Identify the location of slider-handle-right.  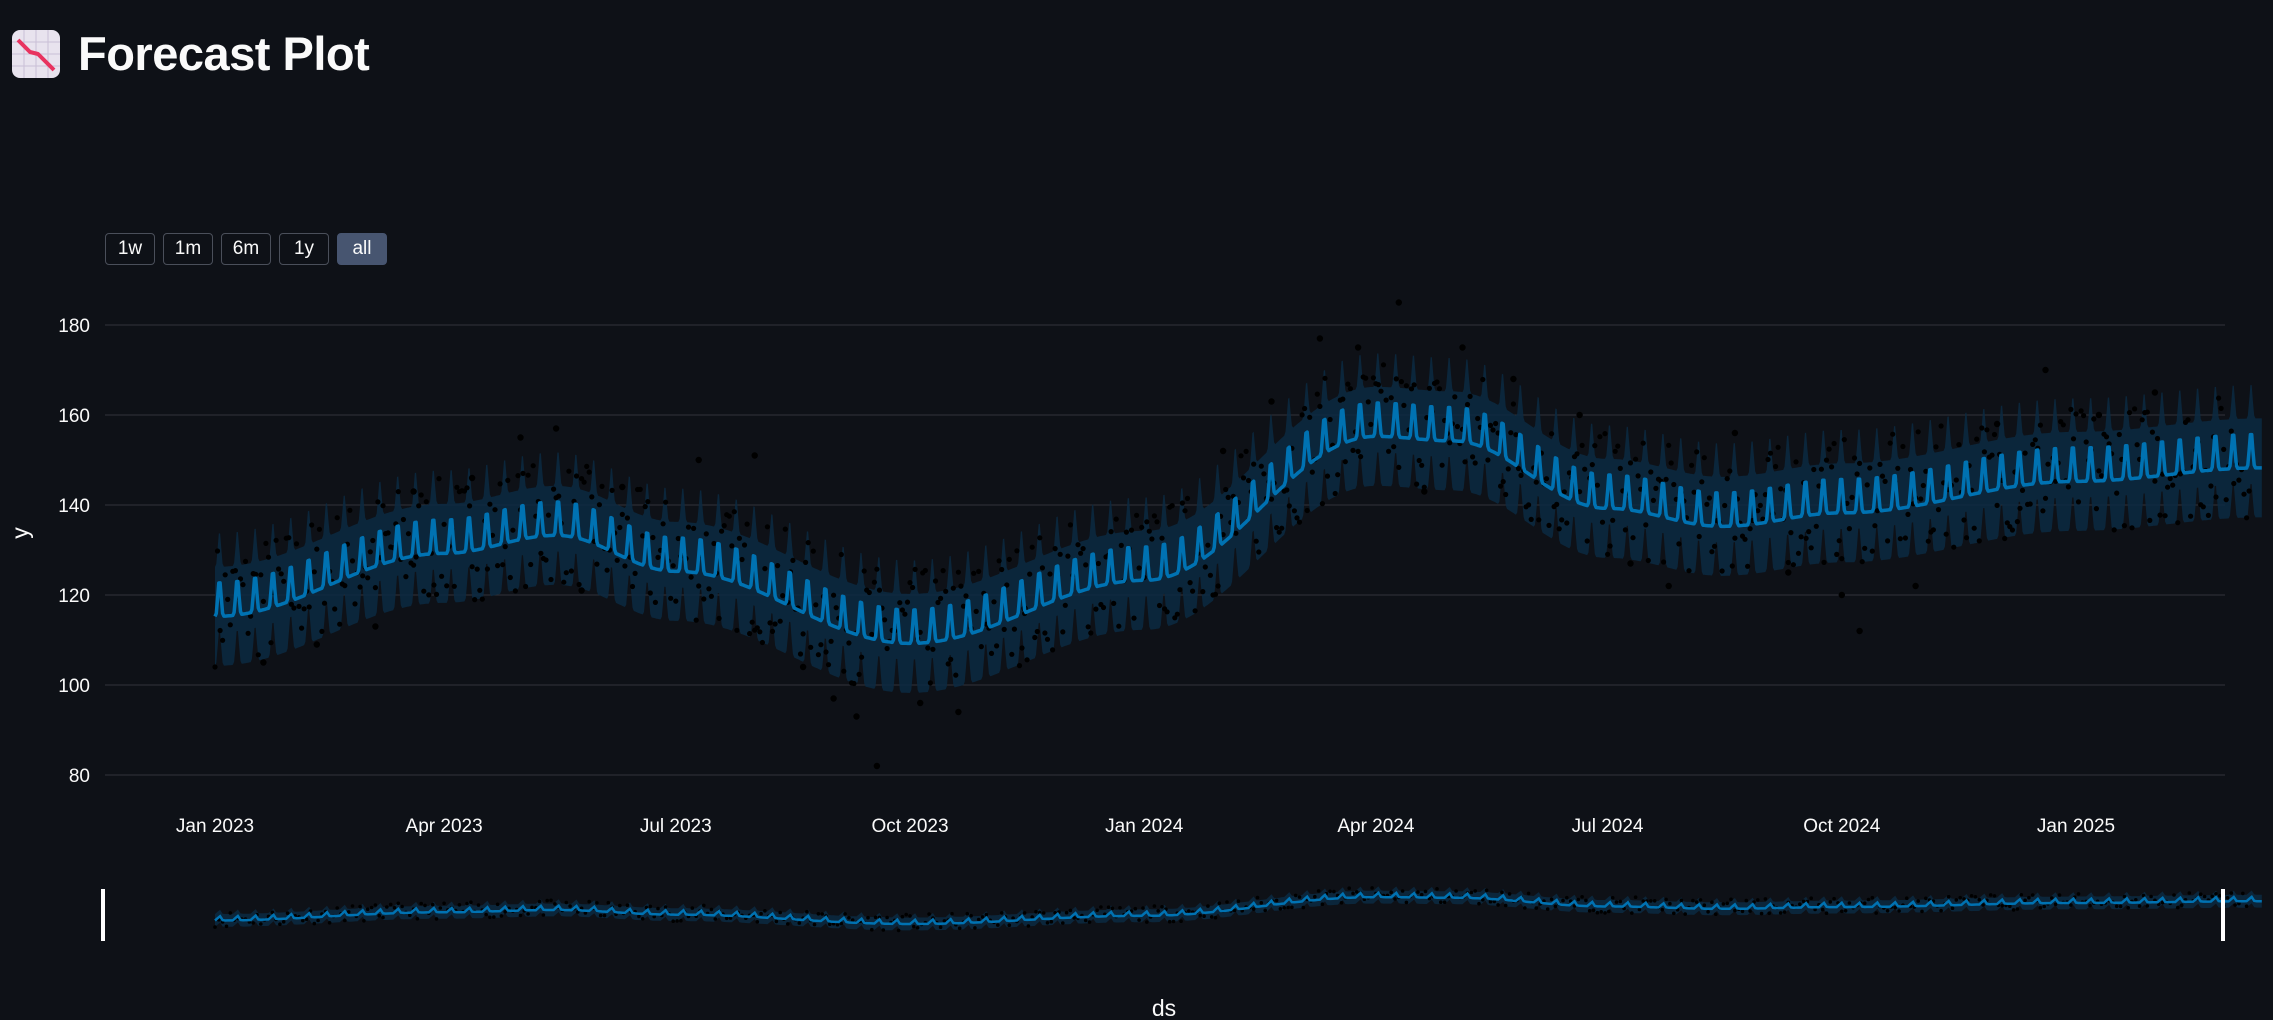
(2223, 915).